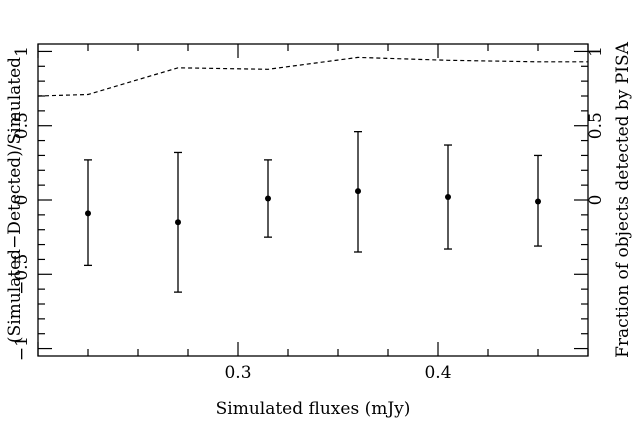  Describe the element at coordinates (596, 51) in the screenshot. I see `y2-tick-label: 1` at that location.